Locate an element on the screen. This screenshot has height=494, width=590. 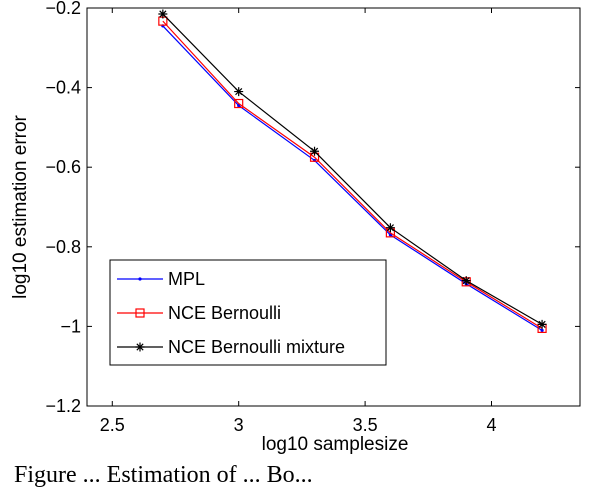
legend-marker-nce-bernoulli is located at coordinates (140, 313).